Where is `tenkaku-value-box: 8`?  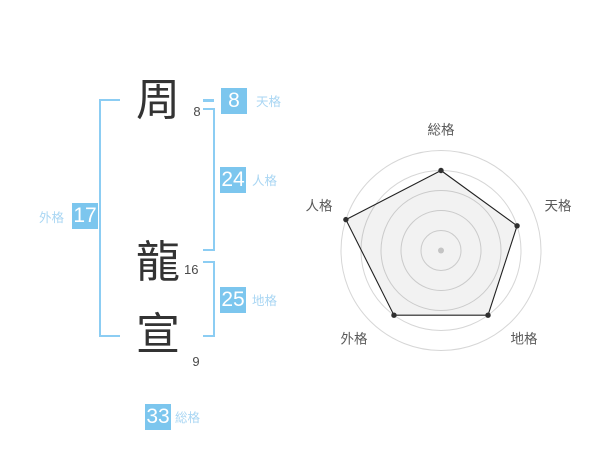 tenkaku-value-box: 8 is located at coordinates (234, 101).